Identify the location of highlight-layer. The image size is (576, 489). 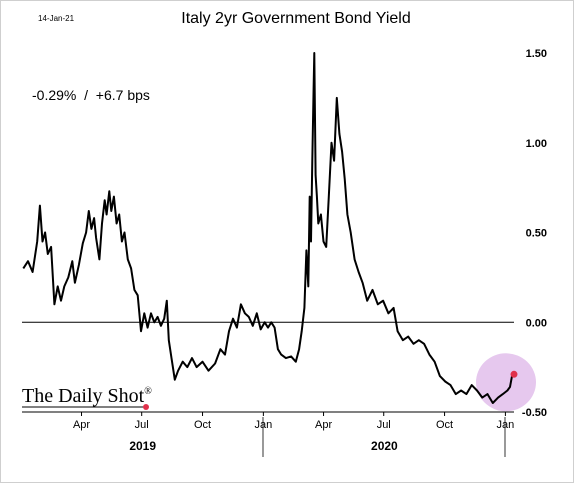
(506, 382).